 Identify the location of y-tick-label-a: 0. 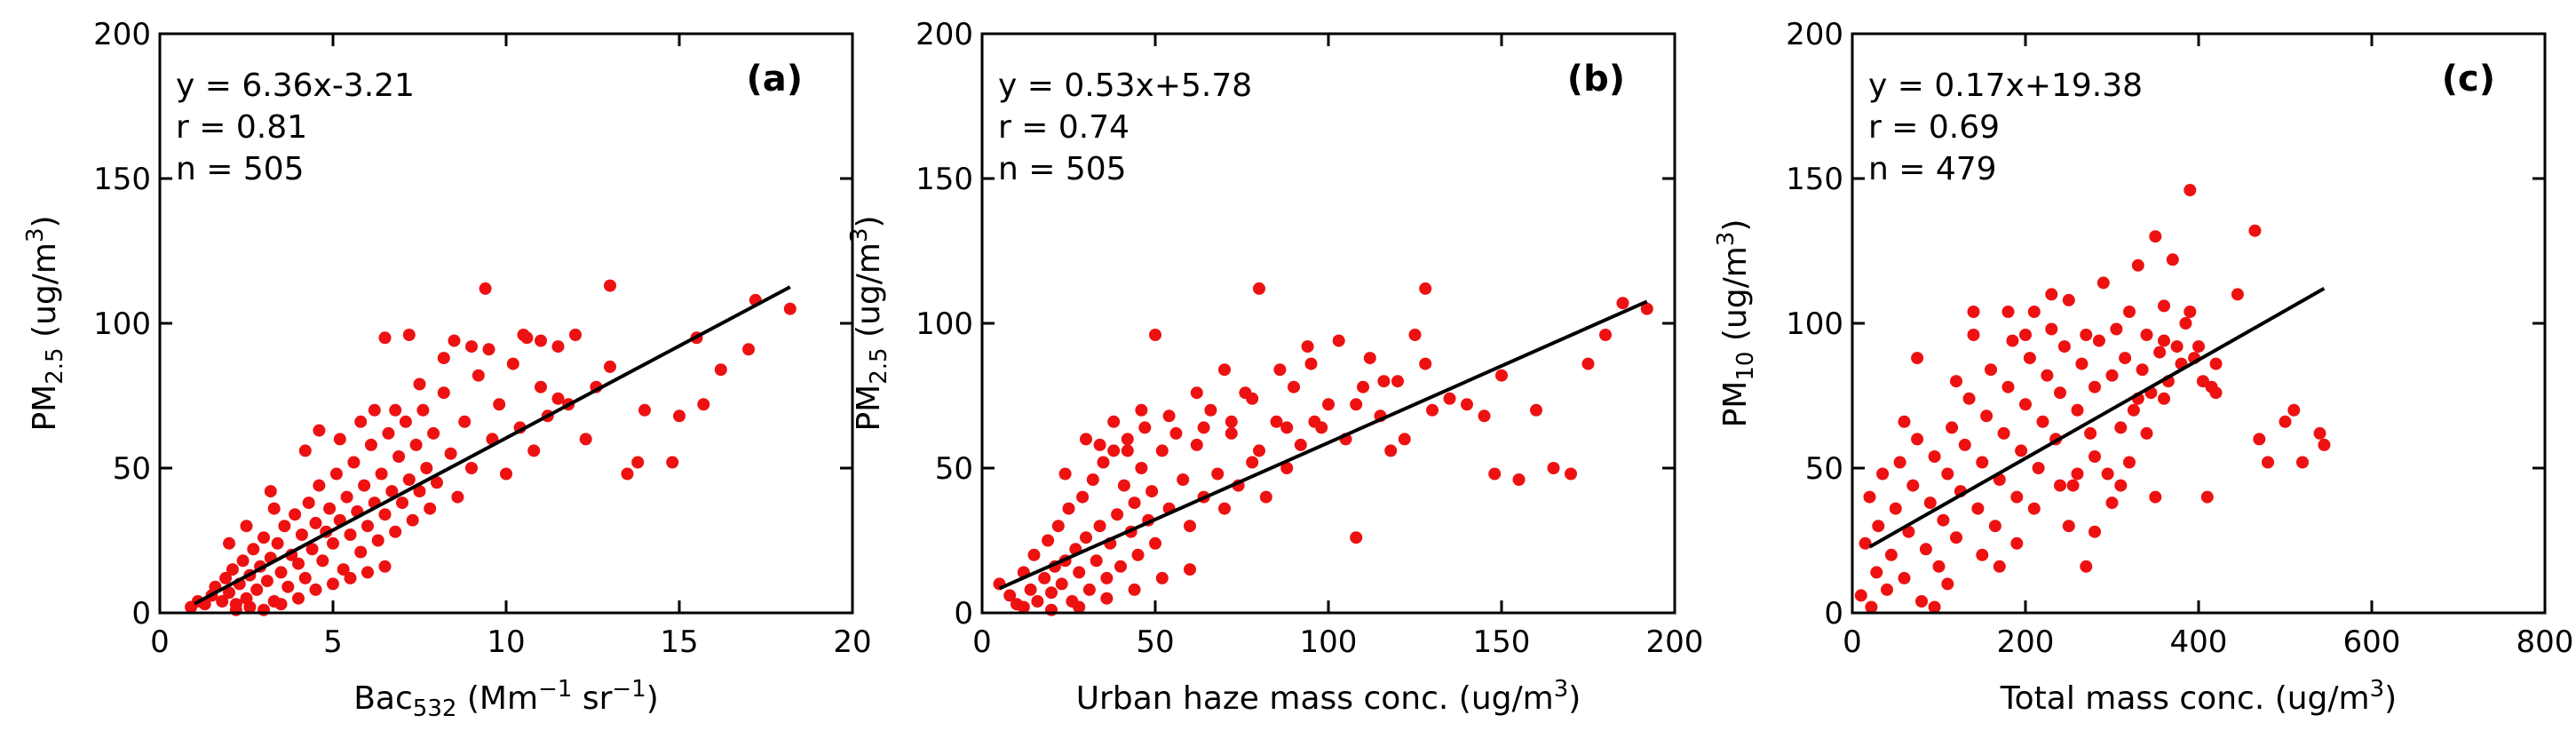
(141, 614).